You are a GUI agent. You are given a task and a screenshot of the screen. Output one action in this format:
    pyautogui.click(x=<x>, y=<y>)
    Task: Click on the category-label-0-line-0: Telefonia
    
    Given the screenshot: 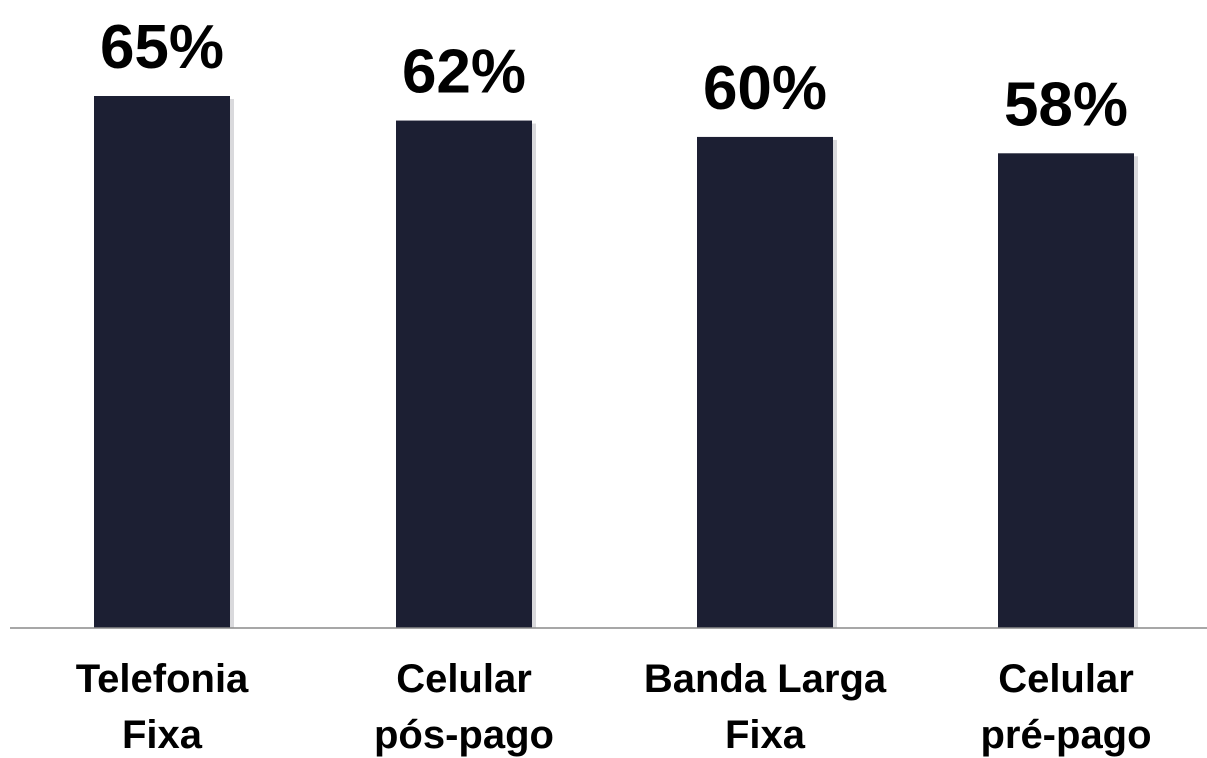 What is the action you would take?
    pyautogui.click(x=162, y=679)
    